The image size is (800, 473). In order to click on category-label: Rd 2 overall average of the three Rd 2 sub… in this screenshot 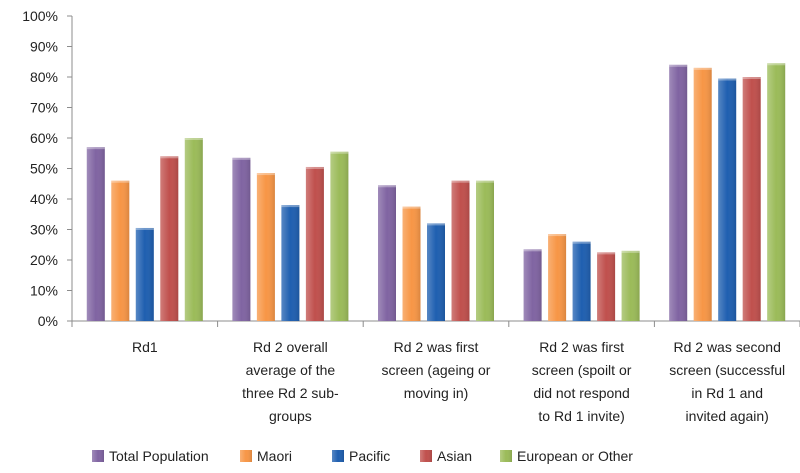, I will do `click(290, 381)`.